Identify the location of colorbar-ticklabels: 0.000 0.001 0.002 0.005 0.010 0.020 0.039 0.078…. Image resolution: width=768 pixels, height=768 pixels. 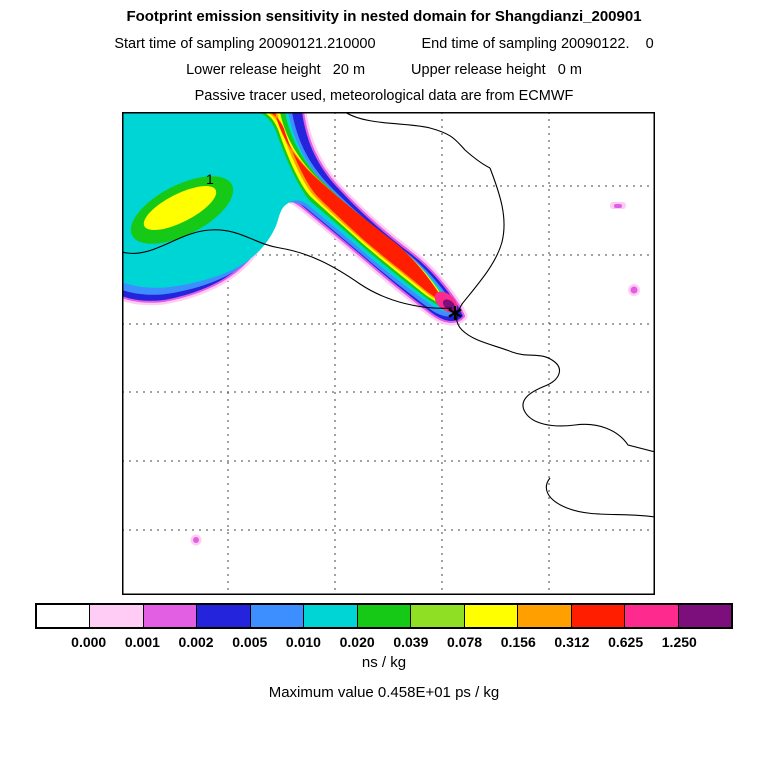
(384, 642).